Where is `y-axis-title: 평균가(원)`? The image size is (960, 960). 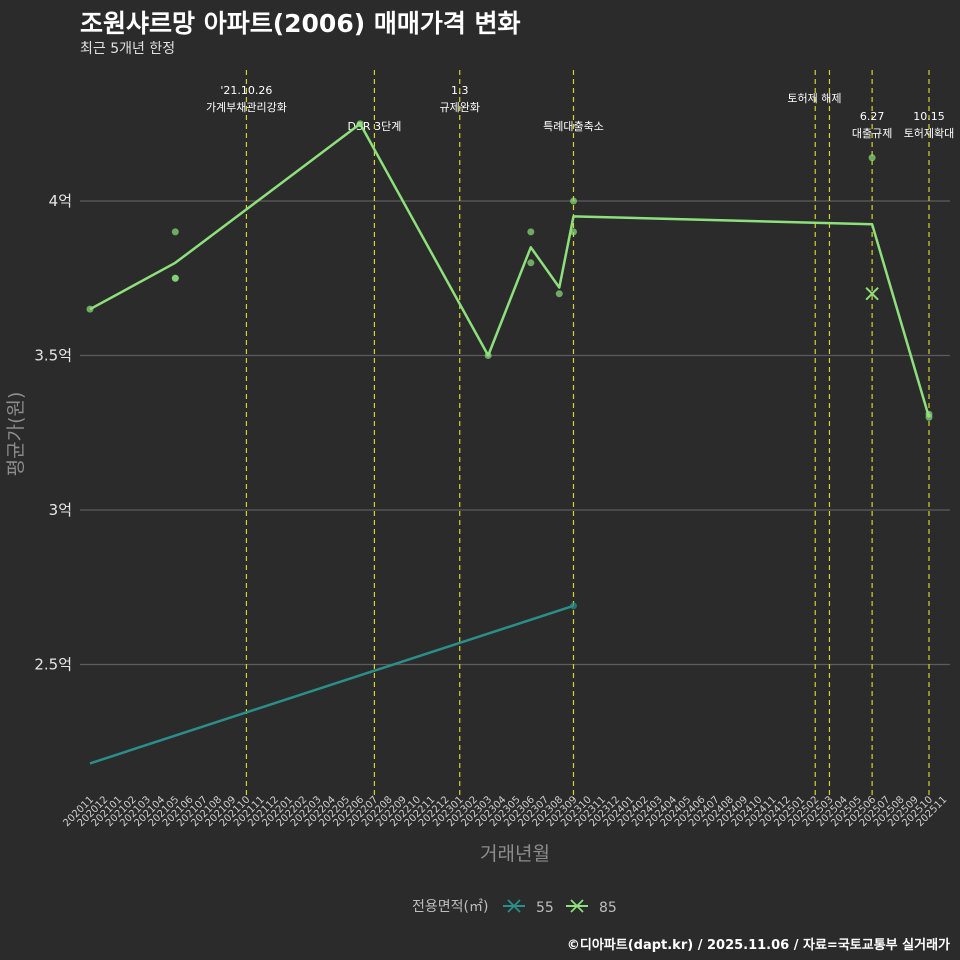 y-axis-title: 평균가(원) is located at coordinates (16, 434).